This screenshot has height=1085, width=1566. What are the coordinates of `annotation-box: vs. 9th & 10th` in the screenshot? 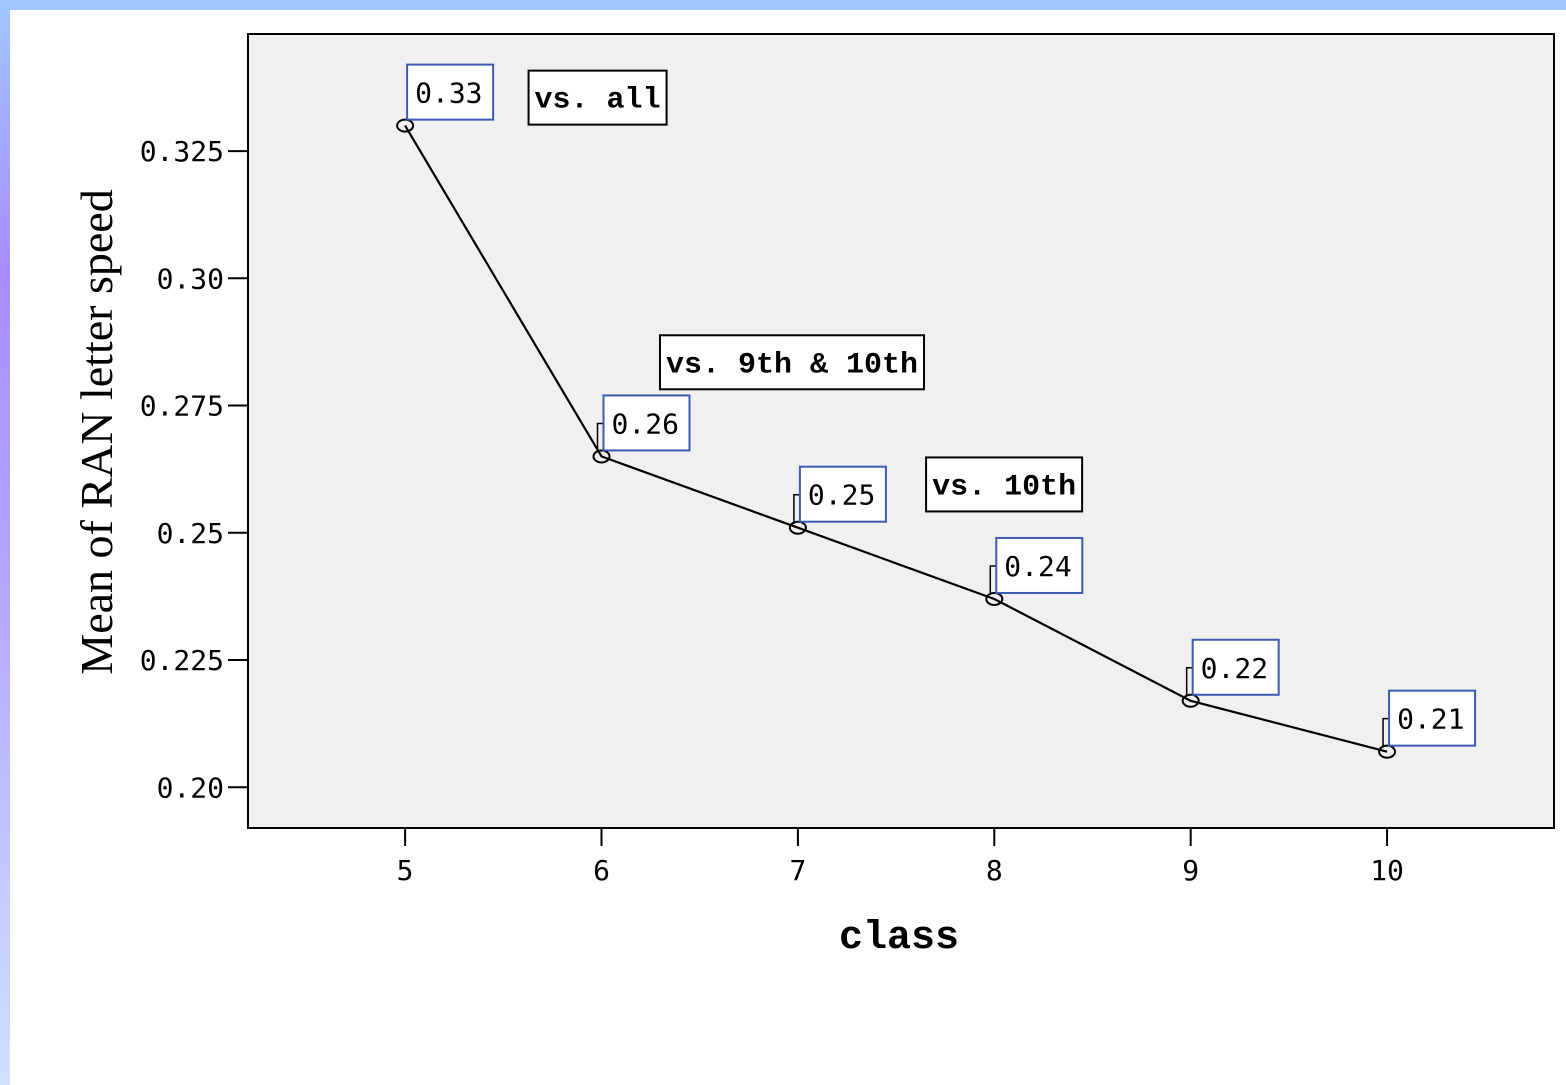 It's located at (792, 362).